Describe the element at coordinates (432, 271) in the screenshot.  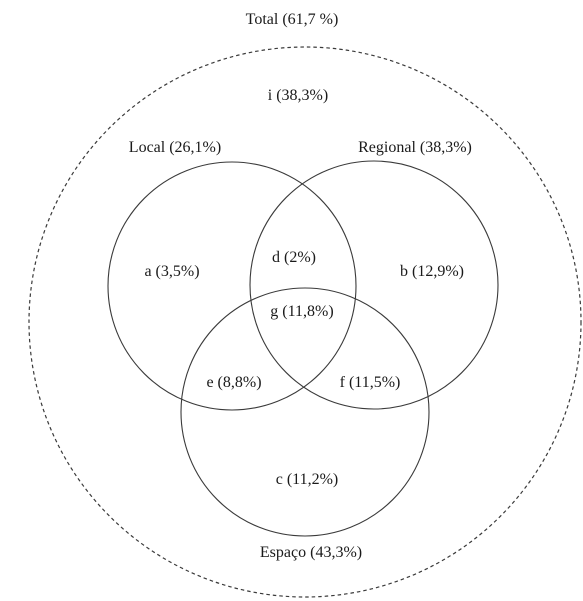
I see `region-b-label: b (12,9%)` at that location.